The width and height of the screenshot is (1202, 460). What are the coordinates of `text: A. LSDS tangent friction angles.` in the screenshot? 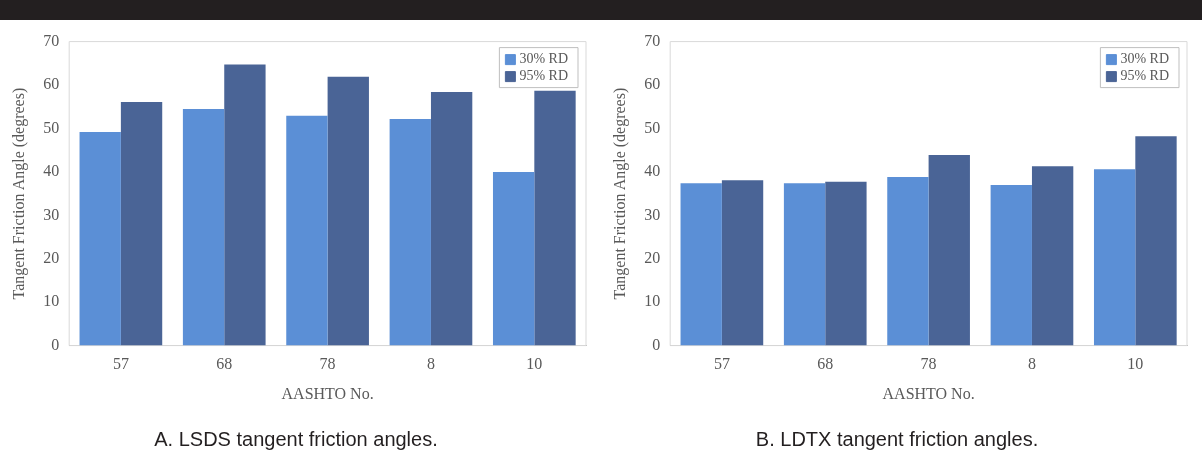 It's located at (296, 438).